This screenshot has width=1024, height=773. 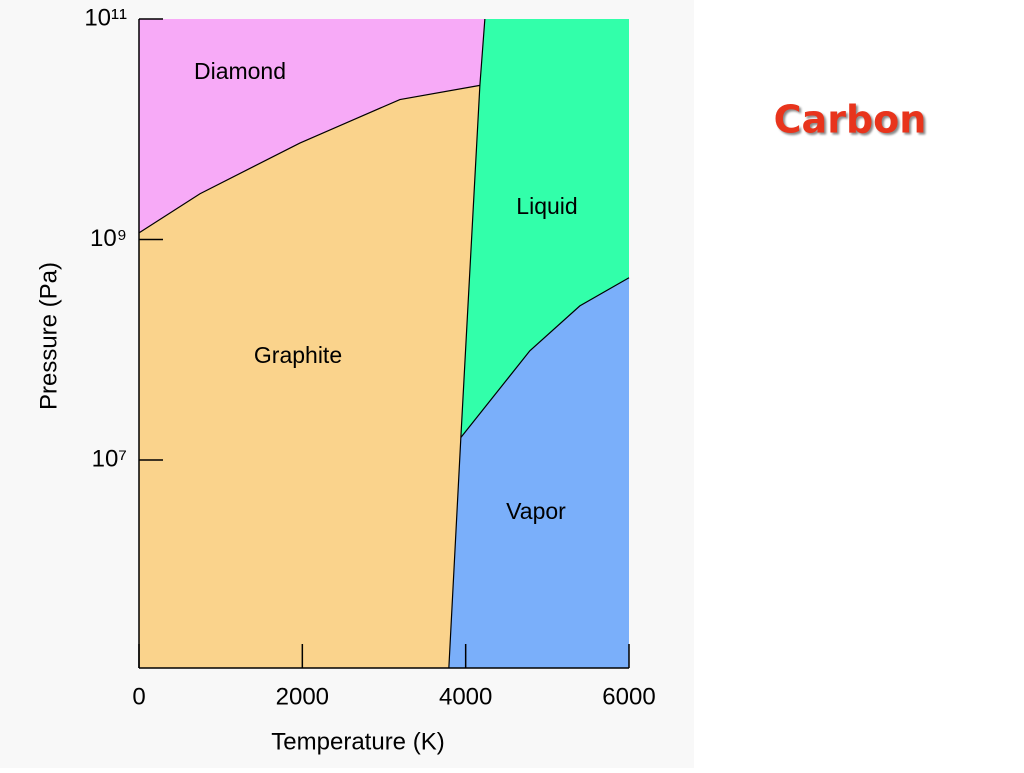 I want to click on y-tick-label: 10¹¹, so click(x=105, y=17).